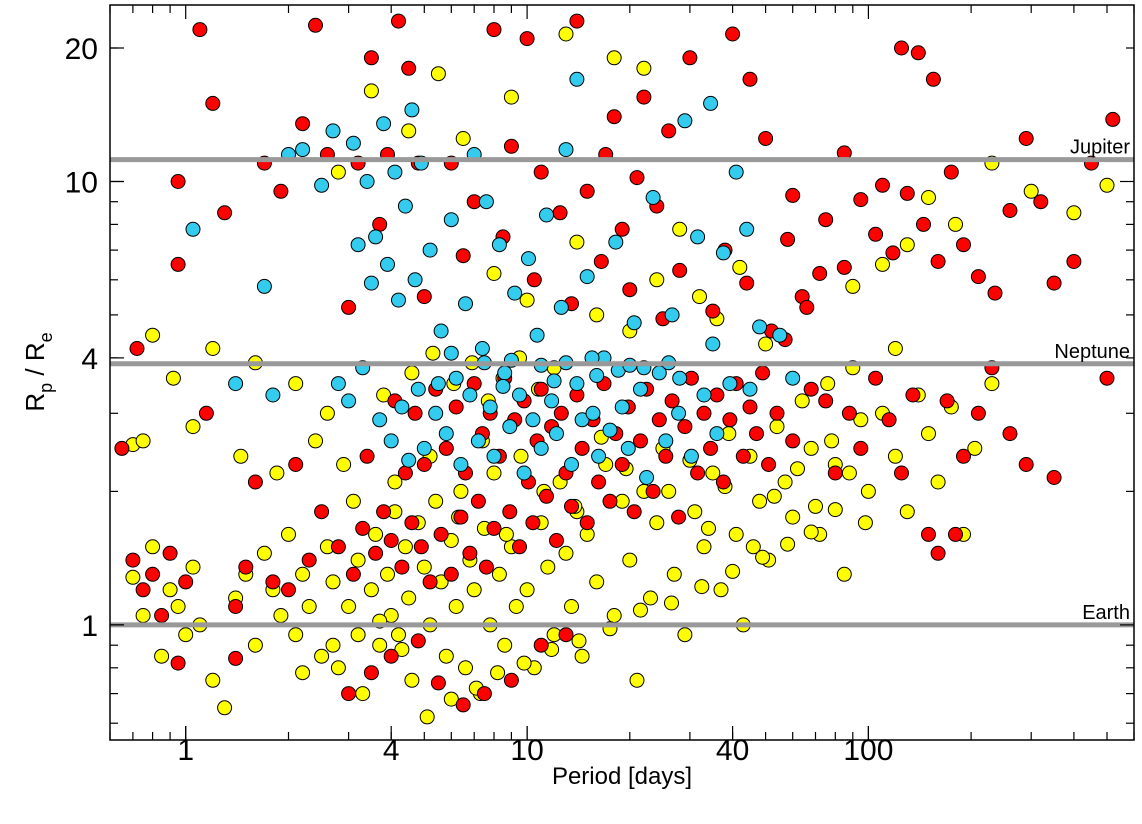 The height and width of the screenshot is (824, 1142). What do you see at coordinates (1100, 148) in the screenshot?
I see `jupiter-reference-label: Jupiter` at bounding box center [1100, 148].